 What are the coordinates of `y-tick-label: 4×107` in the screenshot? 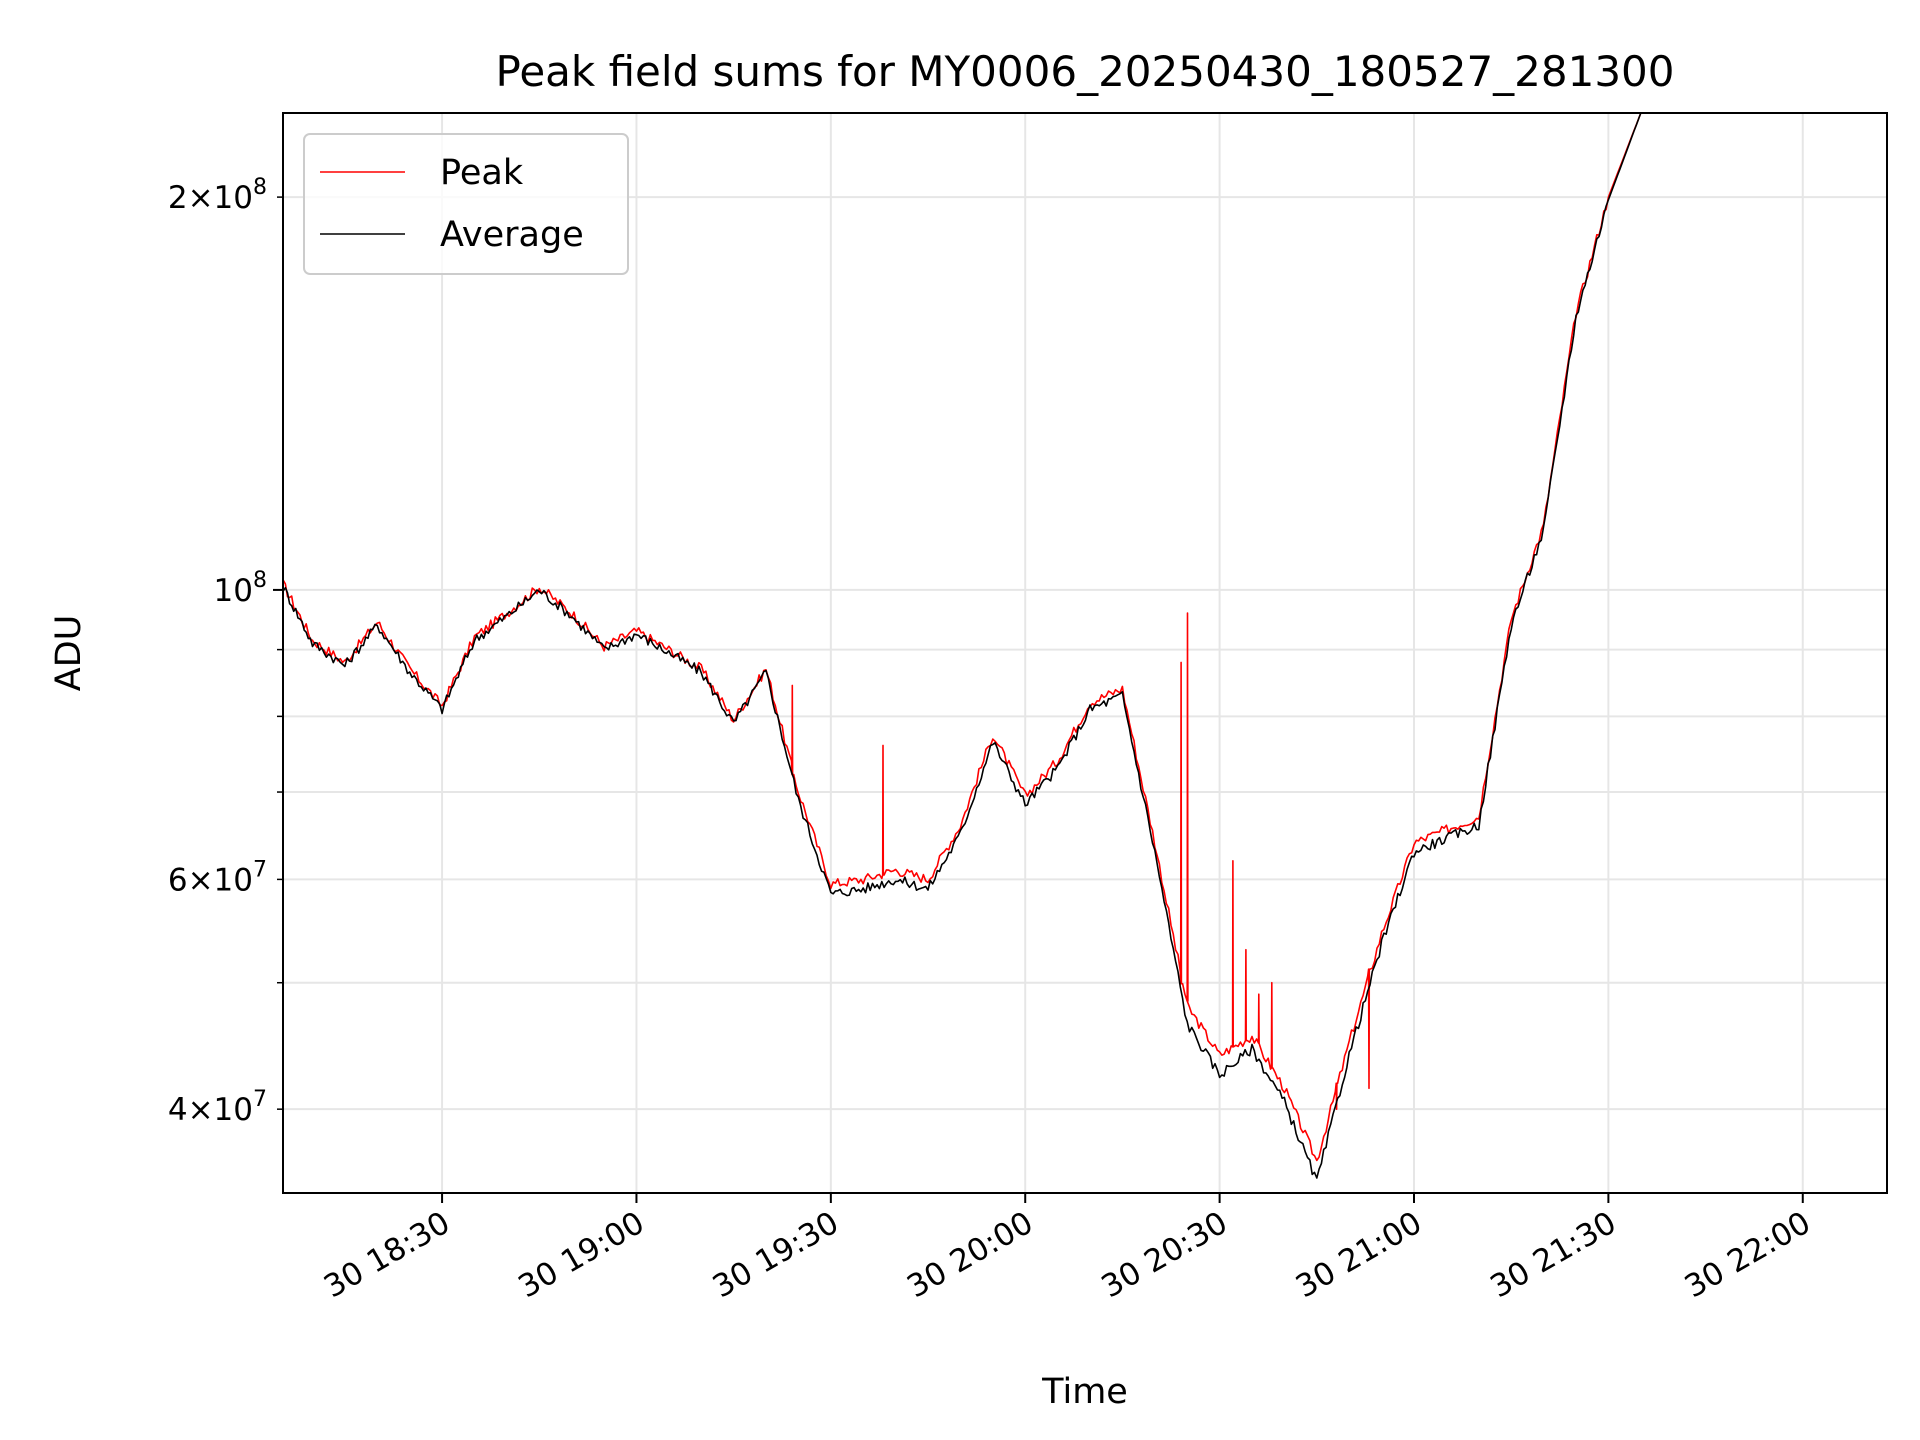 It's located at (217, 1107).